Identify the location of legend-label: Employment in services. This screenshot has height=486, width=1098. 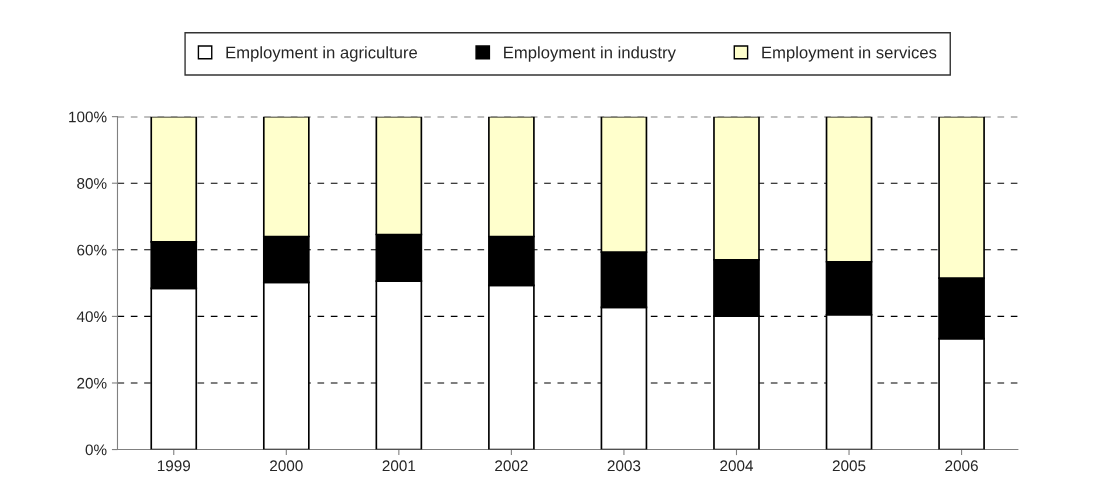
(849, 54).